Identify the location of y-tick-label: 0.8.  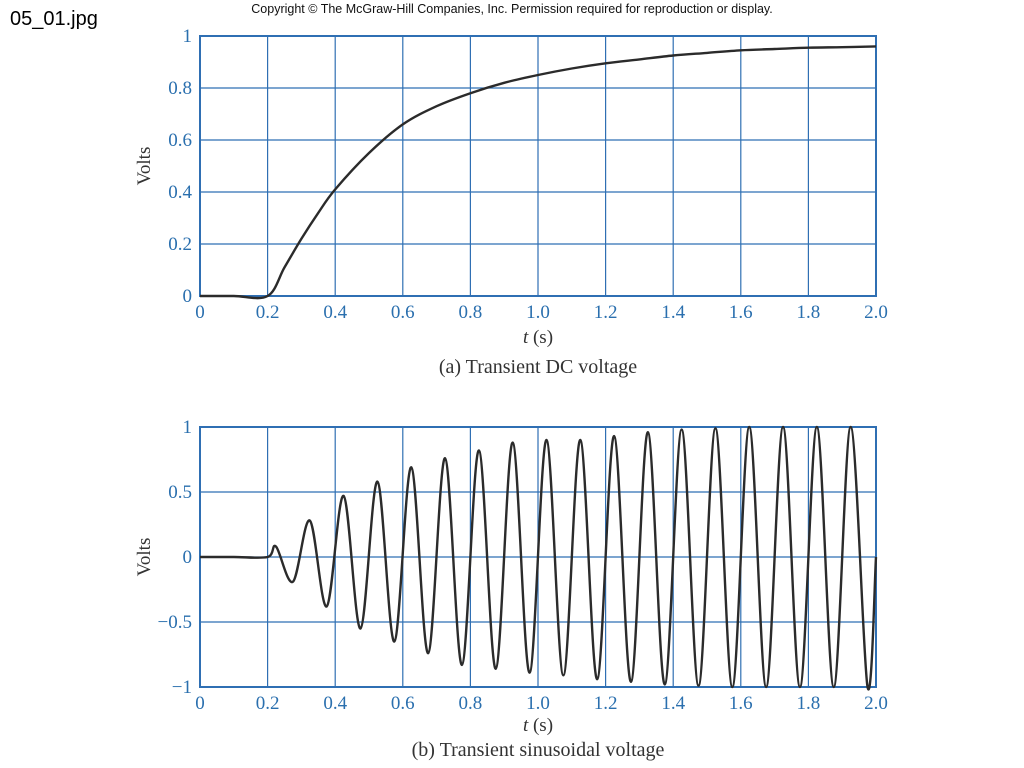
(180, 88).